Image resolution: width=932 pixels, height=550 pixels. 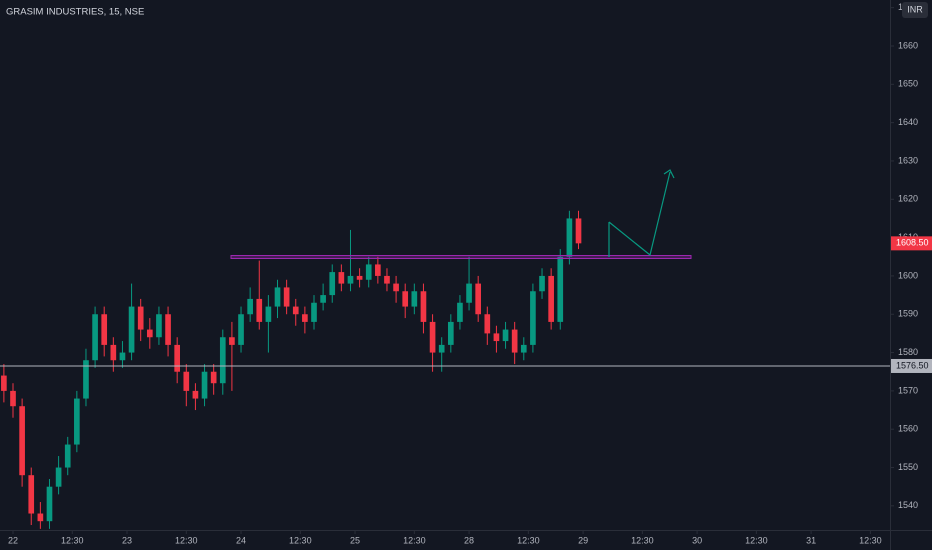 I want to click on level-price-box, so click(x=911, y=365).